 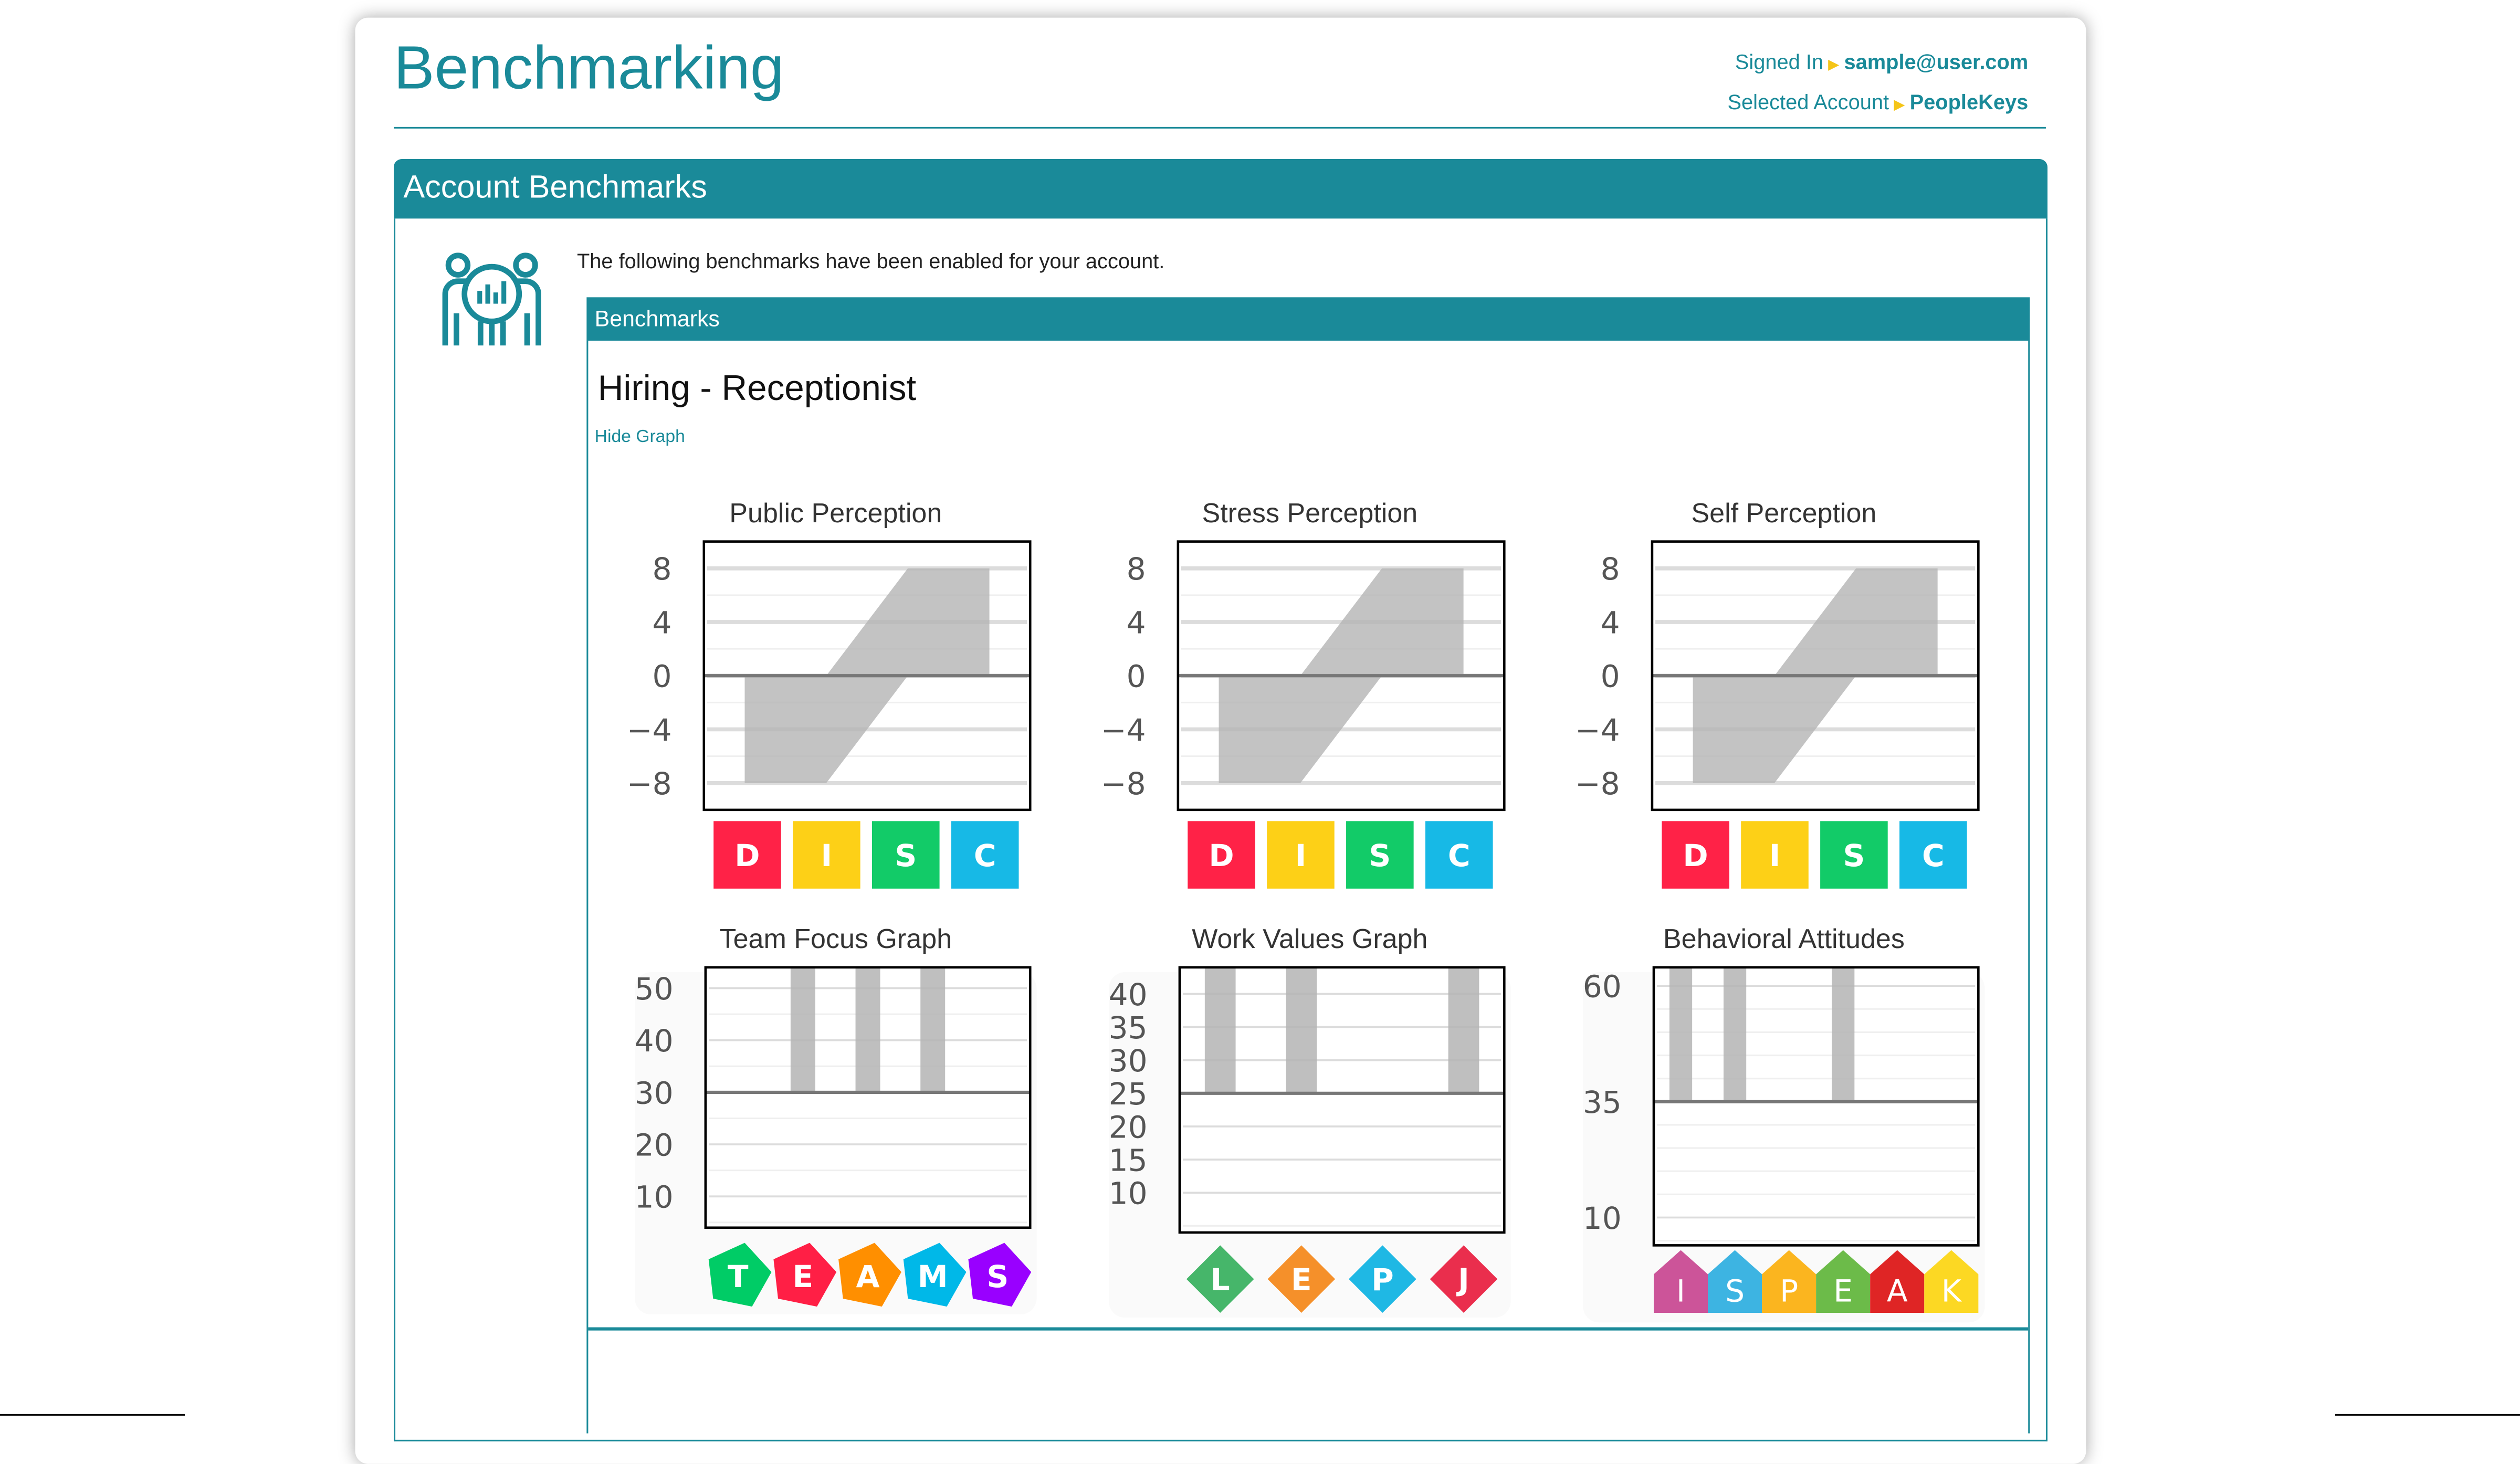 I want to click on badge-M-icon, so click(x=935, y=1274).